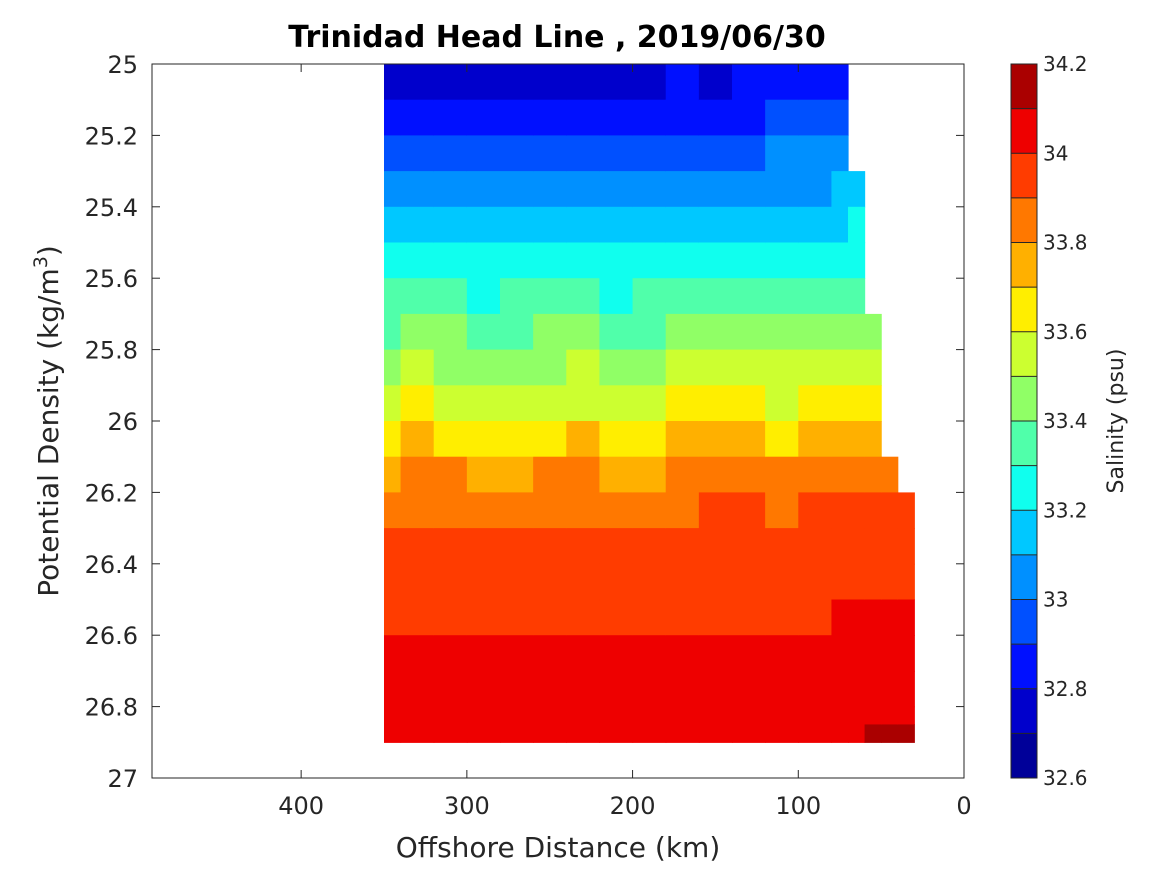 This screenshot has height=875, width=1167. What do you see at coordinates (41, 262) in the screenshot?
I see `y-axis-title-superscript: 3` at bounding box center [41, 262].